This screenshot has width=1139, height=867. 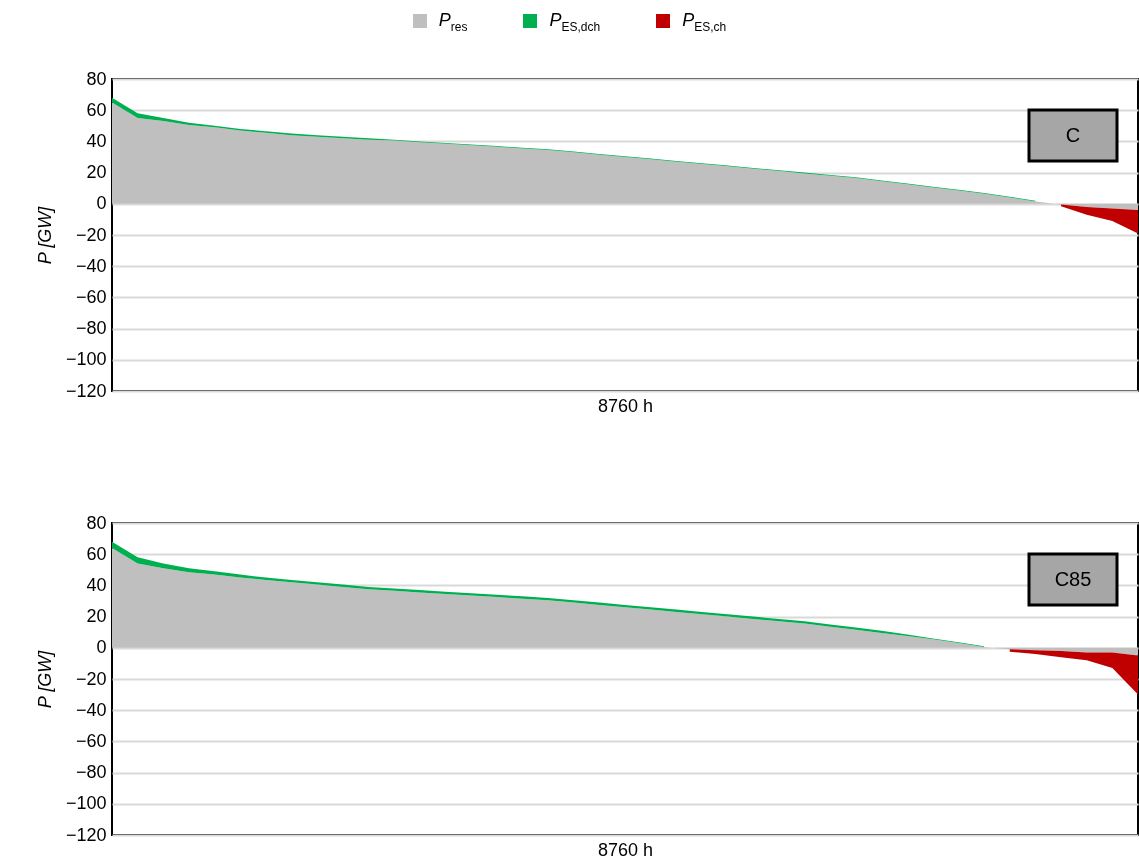 What do you see at coordinates (1073, 135) in the screenshot?
I see `annotation: C` at bounding box center [1073, 135].